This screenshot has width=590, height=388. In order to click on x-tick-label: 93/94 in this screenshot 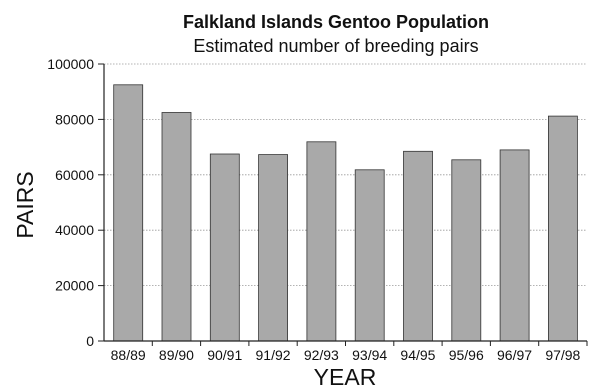, I will do `click(369, 355)`.